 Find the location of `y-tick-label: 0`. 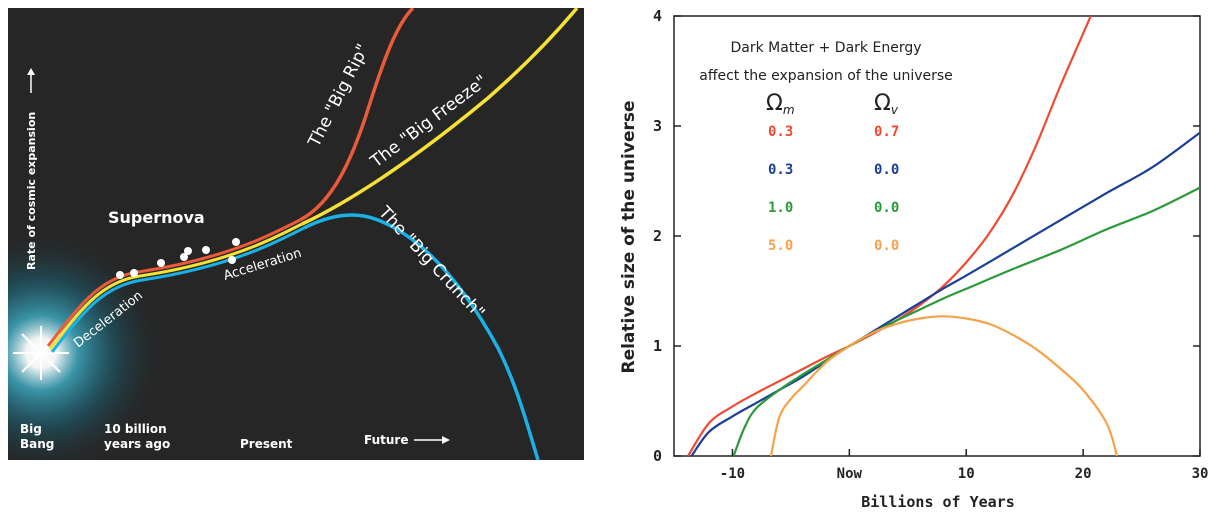

y-tick-label: 0 is located at coordinates (657, 456).